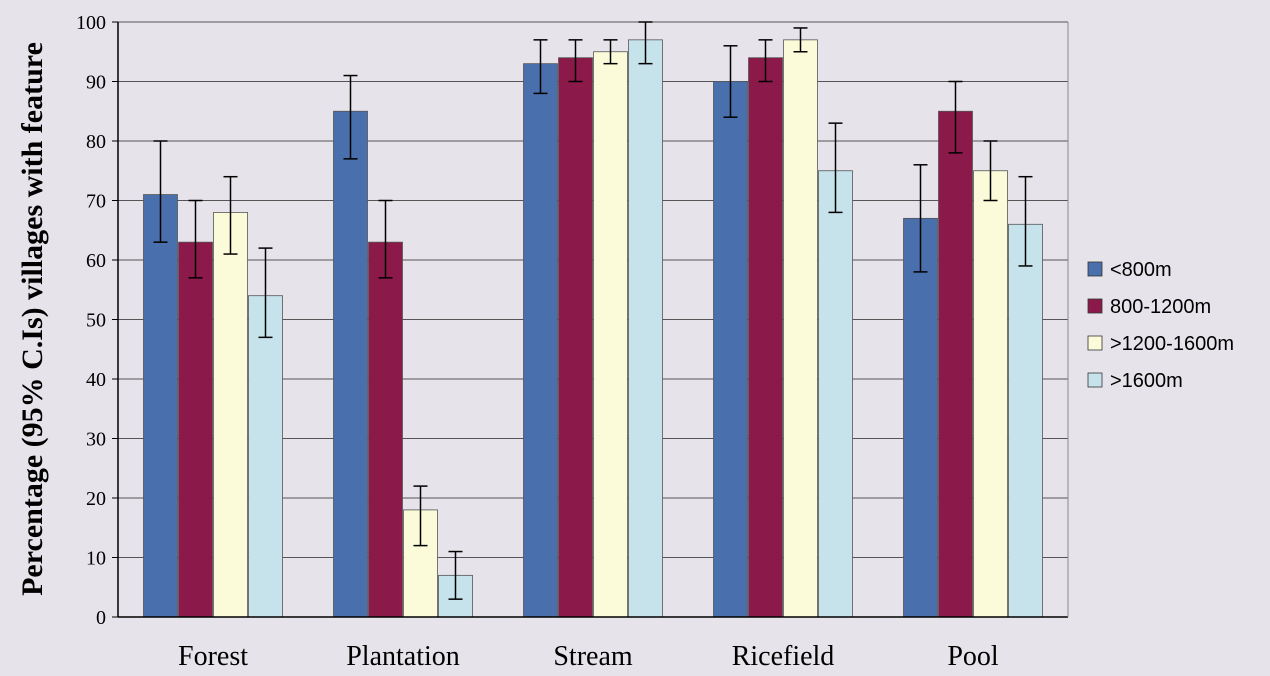 The width and height of the screenshot is (1270, 676). Describe the element at coordinates (96, 559) in the screenshot. I see `y-tick-label: 10` at that location.